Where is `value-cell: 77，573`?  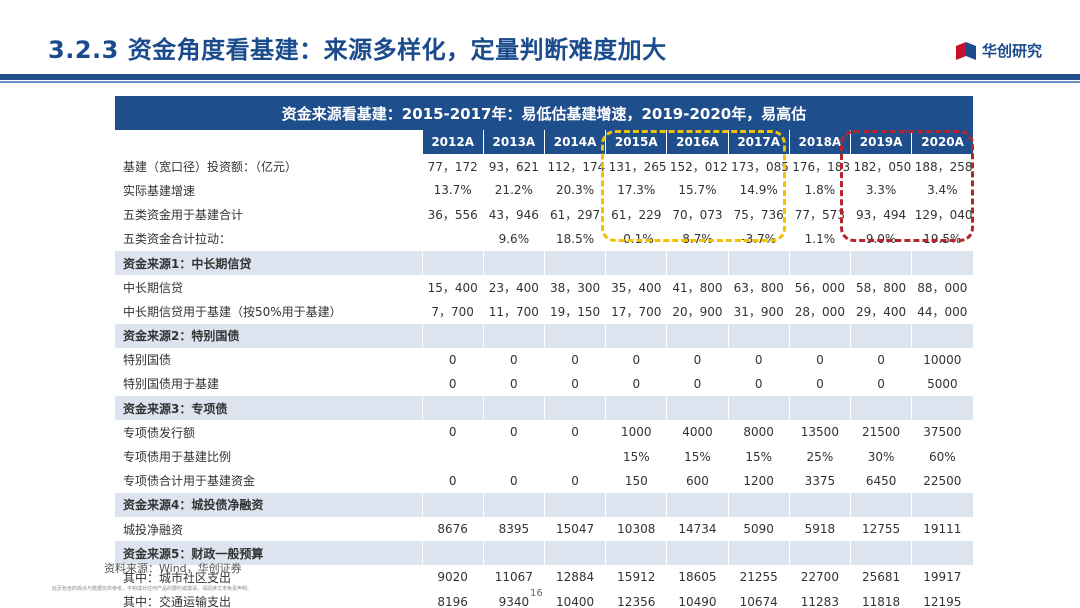 value-cell: 77，573 is located at coordinates (819, 215).